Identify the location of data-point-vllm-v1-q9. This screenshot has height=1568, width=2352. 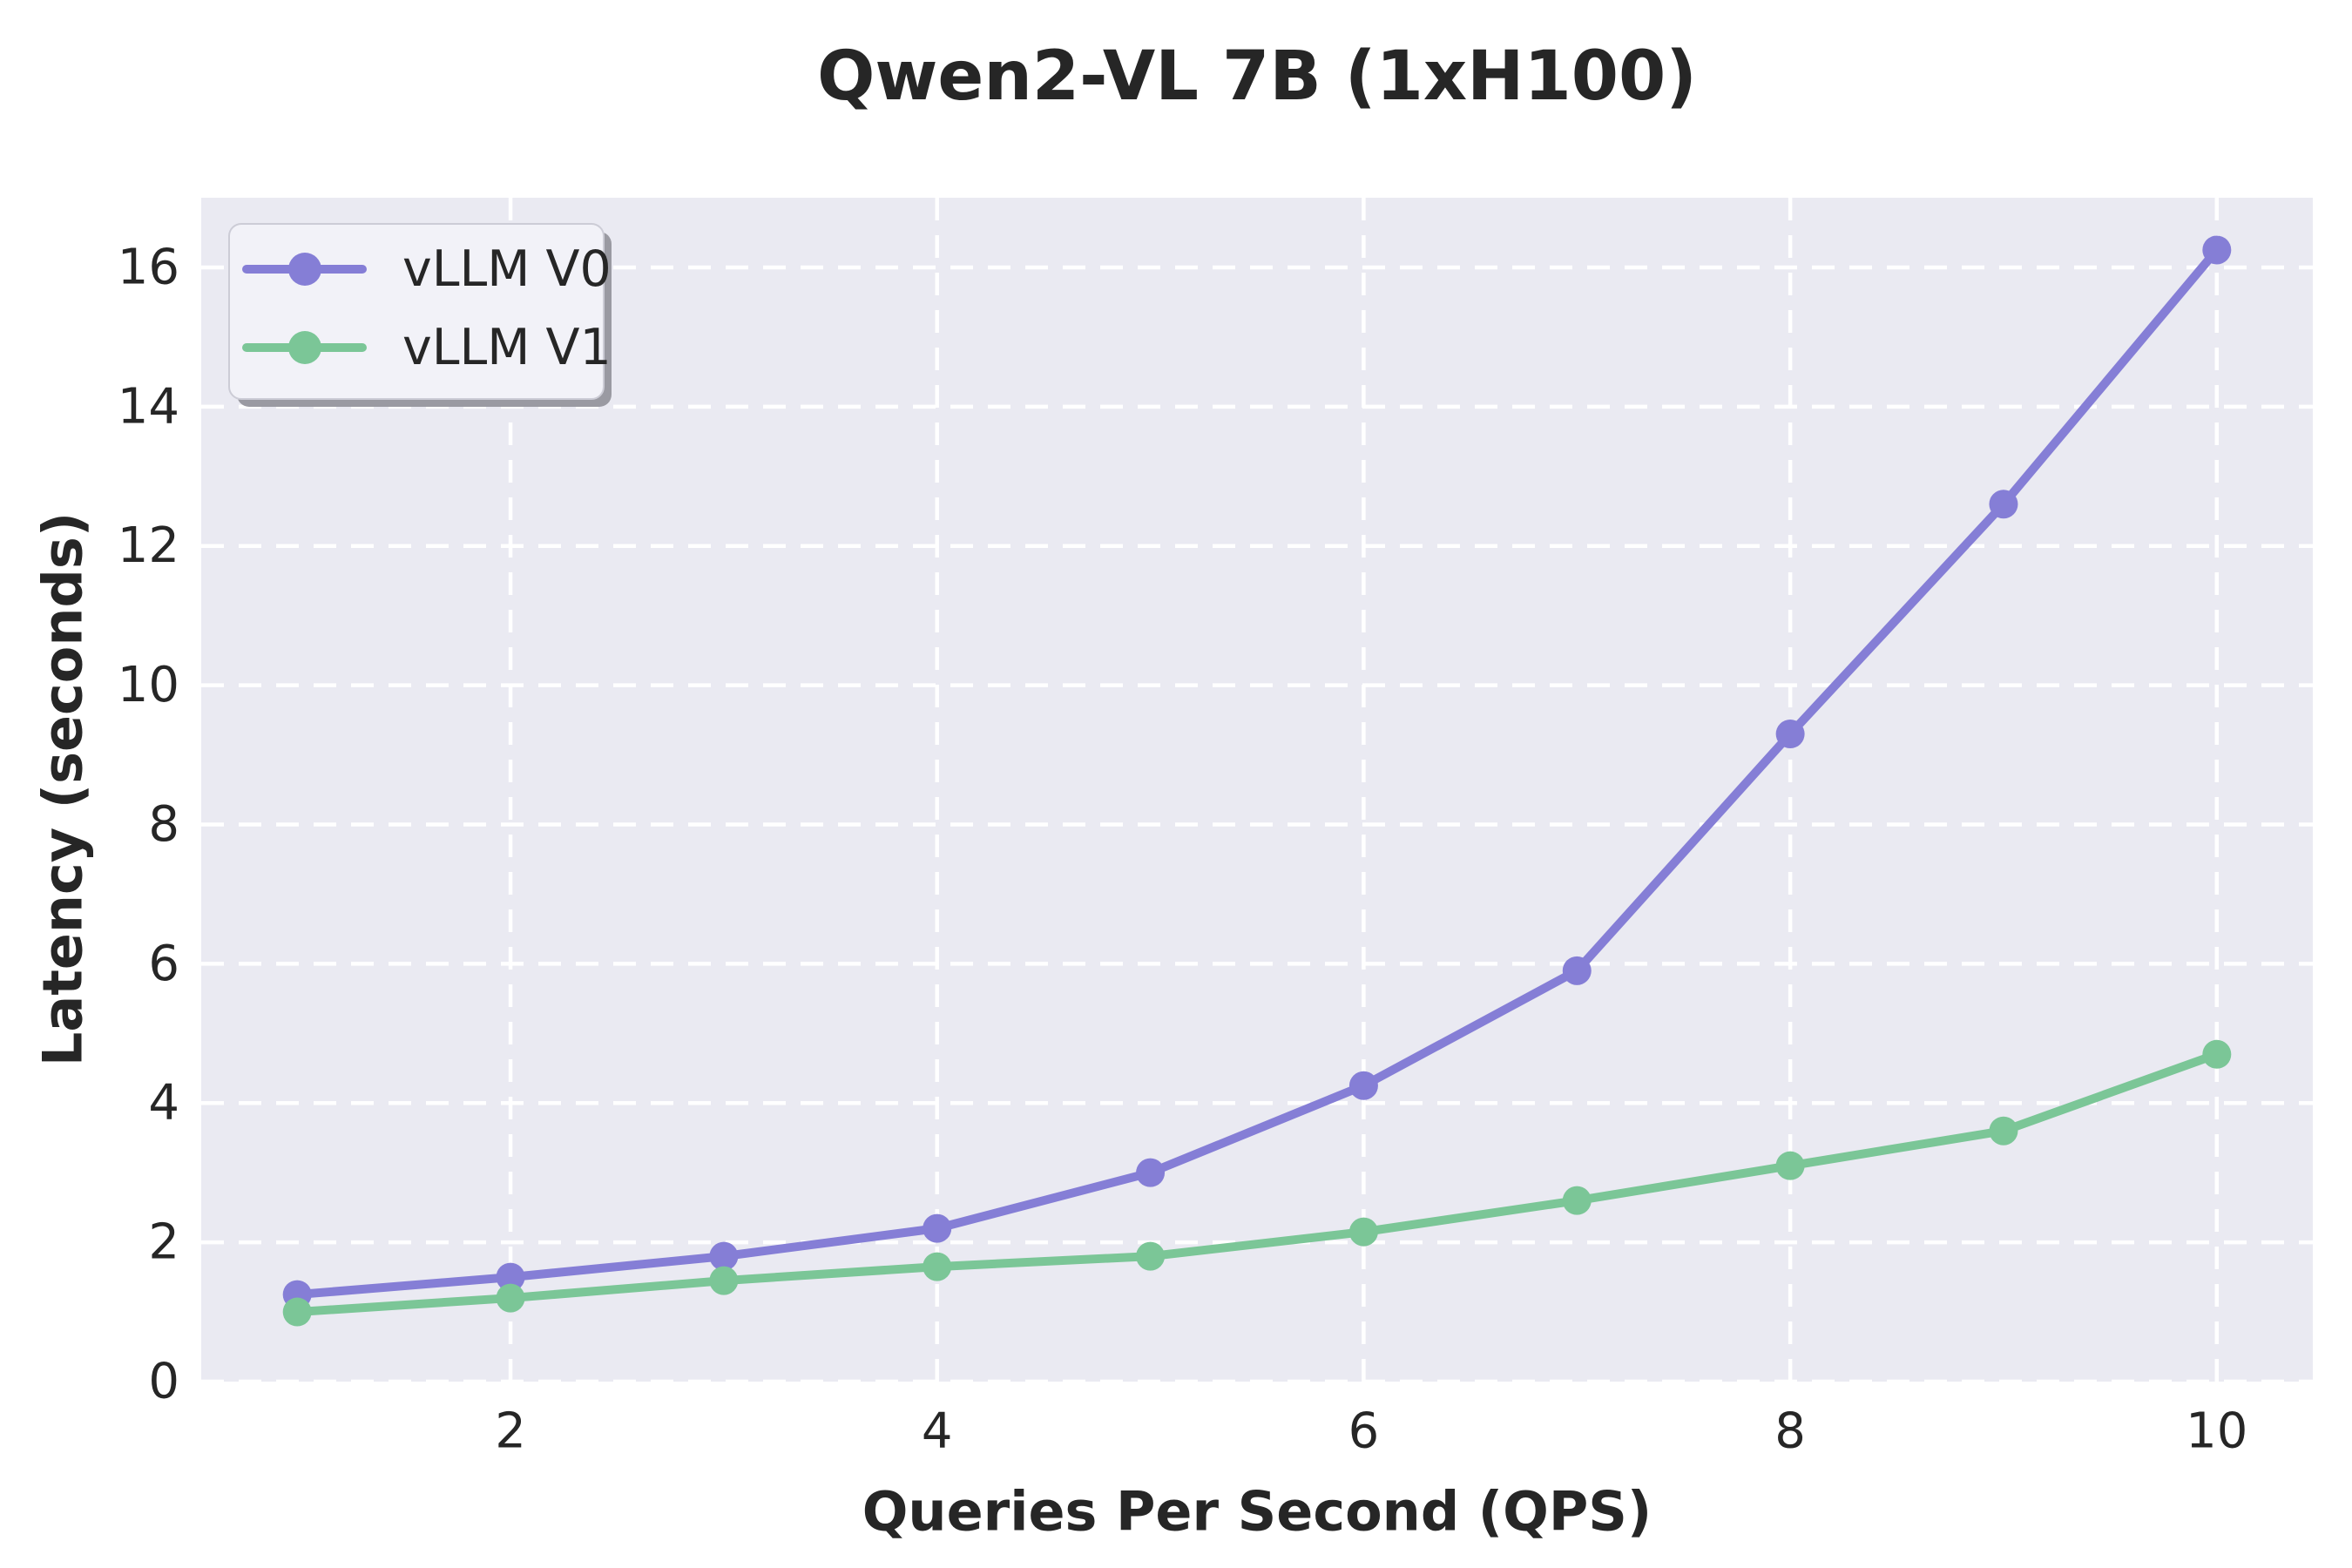
(2003, 1131).